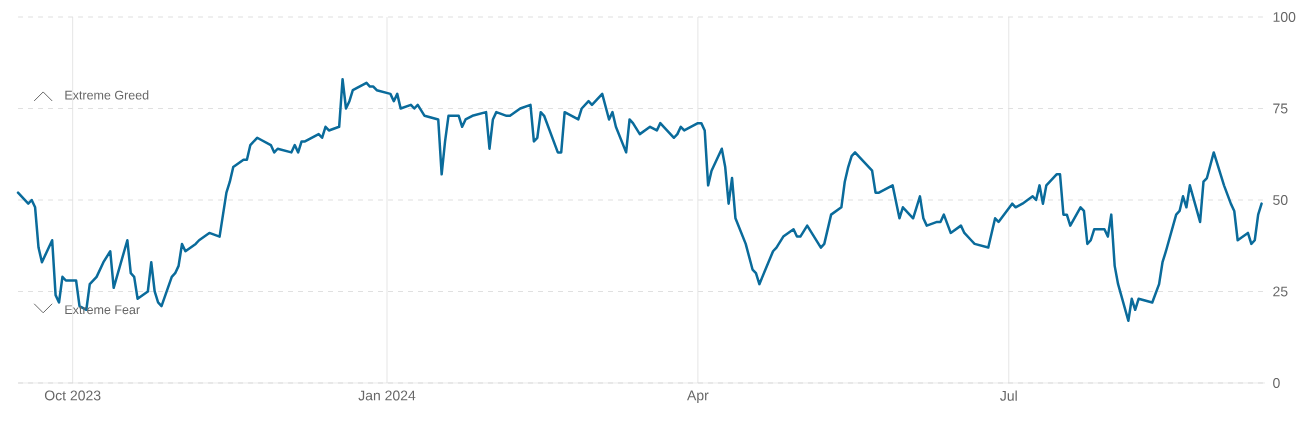 The height and width of the screenshot is (422, 1308). I want to click on y-tick-label: 75, so click(1280, 108).